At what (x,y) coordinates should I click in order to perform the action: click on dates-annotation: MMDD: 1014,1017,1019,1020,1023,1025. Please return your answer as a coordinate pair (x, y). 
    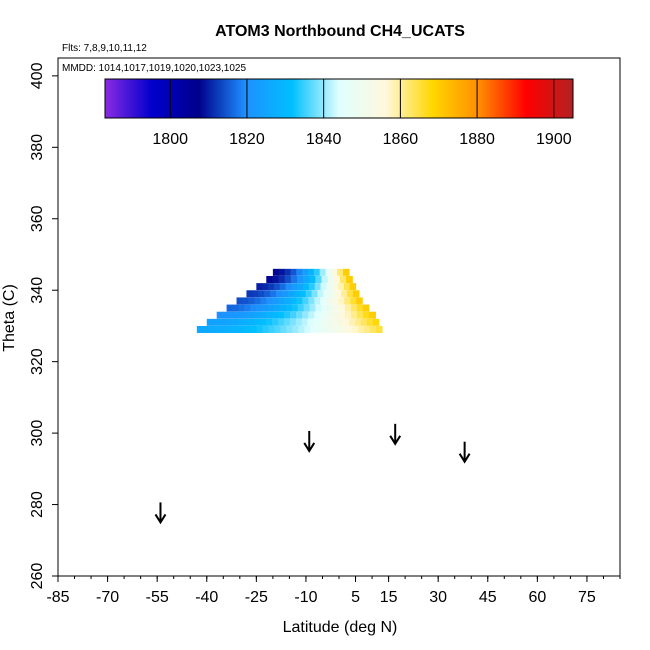
    Looking at the image, I should click on (154, 68).